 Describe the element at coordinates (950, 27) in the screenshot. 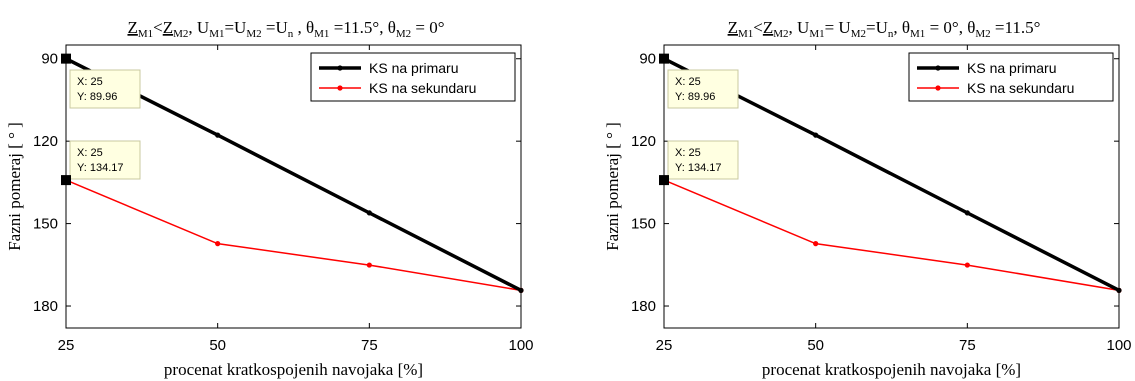

I see `title-part: = 0°, θ` at that location.